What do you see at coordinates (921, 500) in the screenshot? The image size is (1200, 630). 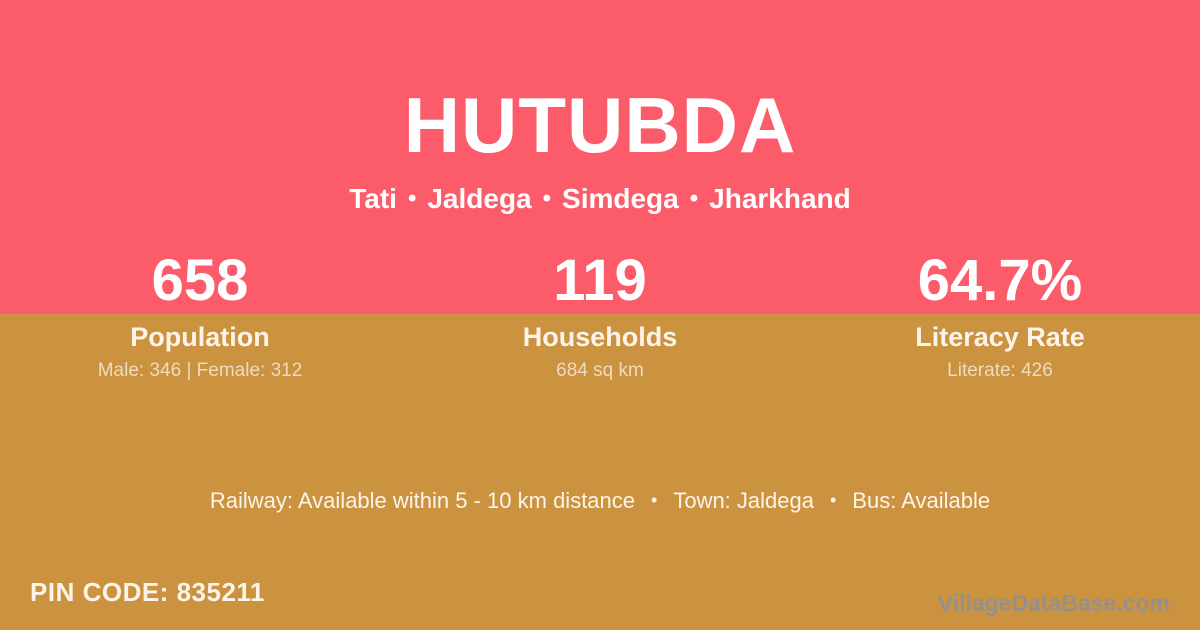 I see `bus-info: Bus: Available` at bounding box center [921, 500].